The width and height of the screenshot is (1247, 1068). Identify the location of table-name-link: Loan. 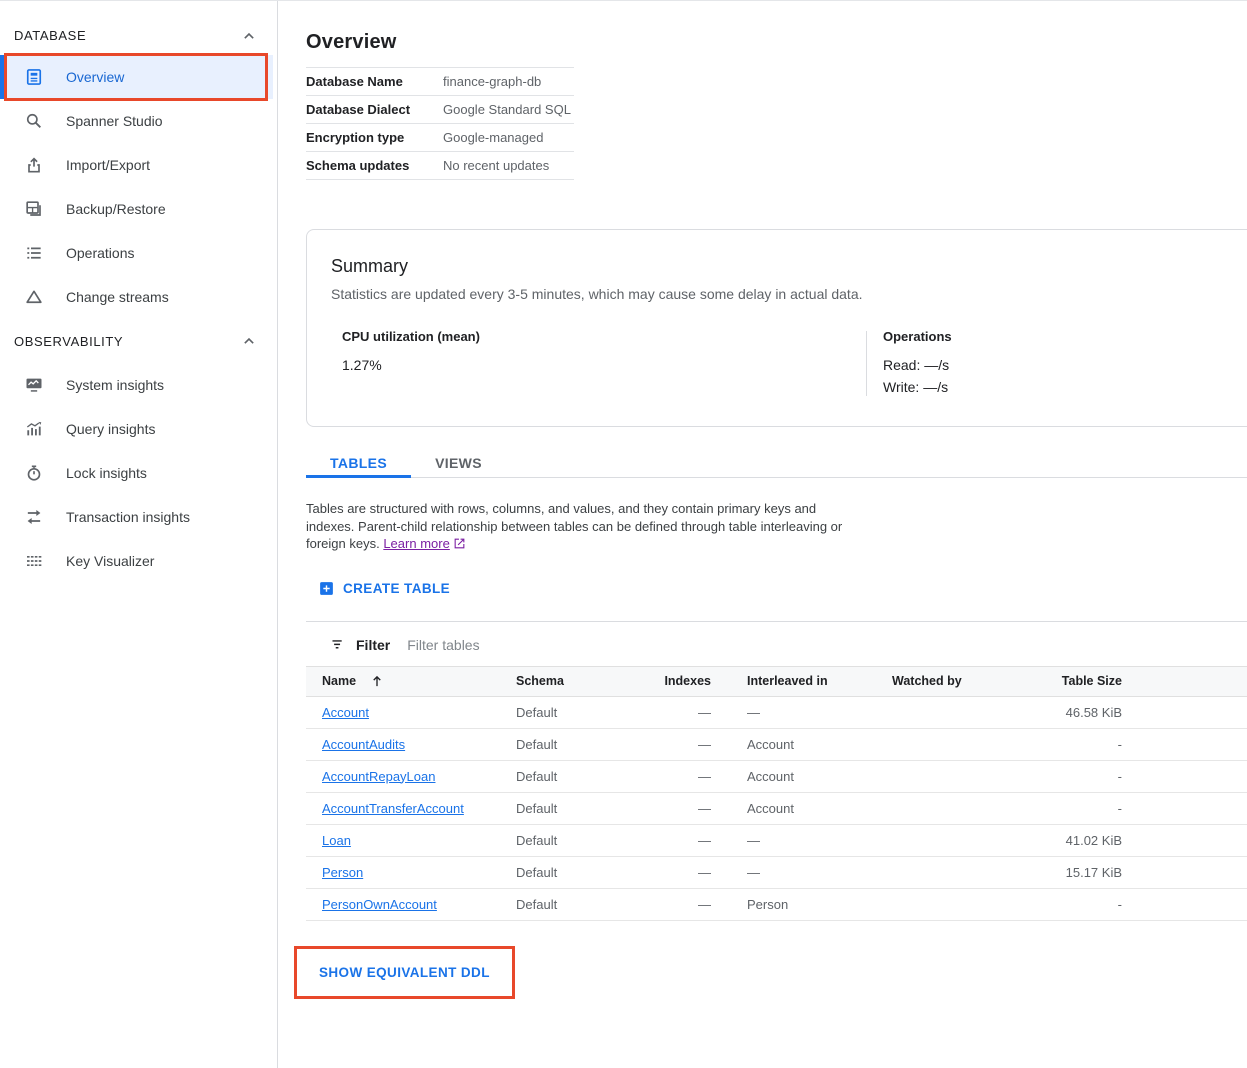
(336, 840).